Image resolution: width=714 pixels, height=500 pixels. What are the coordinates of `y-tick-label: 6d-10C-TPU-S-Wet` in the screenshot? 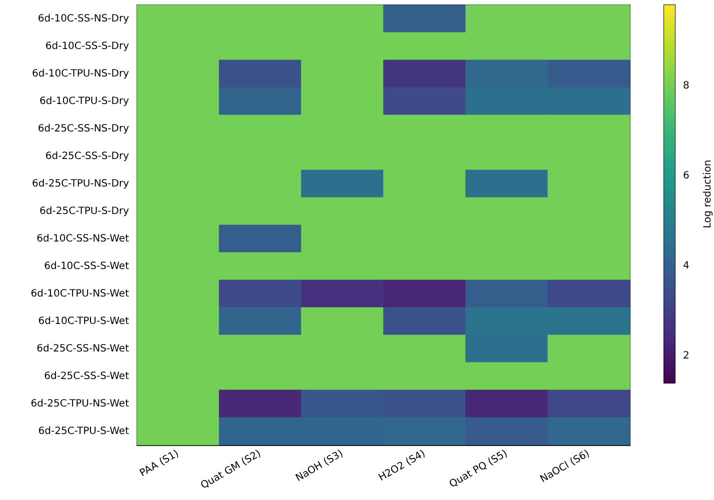 It's located at (84, 321).